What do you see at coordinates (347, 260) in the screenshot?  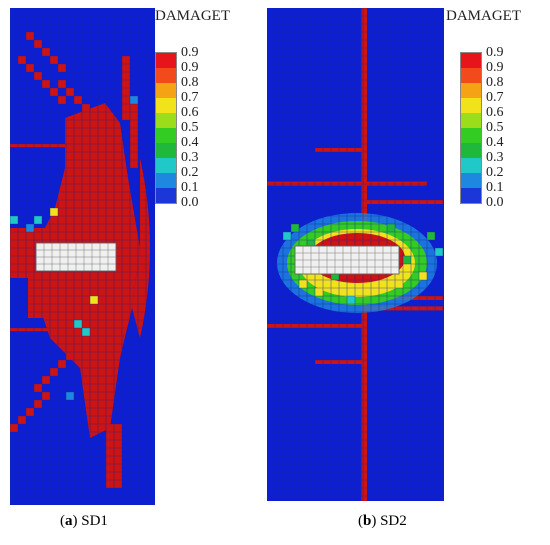 I see `opening-sd2` at bounding box center [347, 260].